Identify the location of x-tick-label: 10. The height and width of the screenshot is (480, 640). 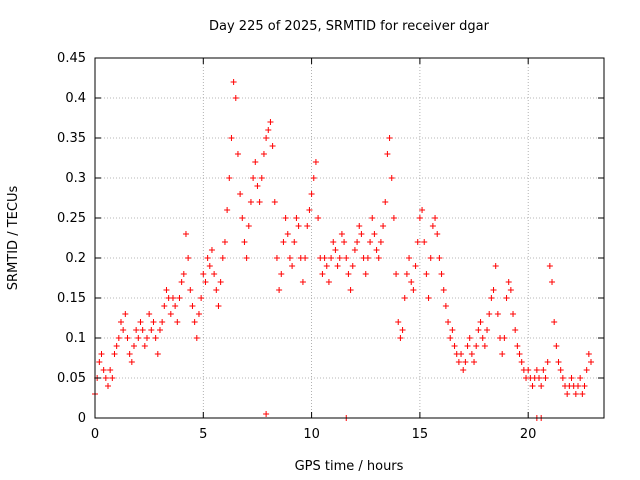
(311, 434).